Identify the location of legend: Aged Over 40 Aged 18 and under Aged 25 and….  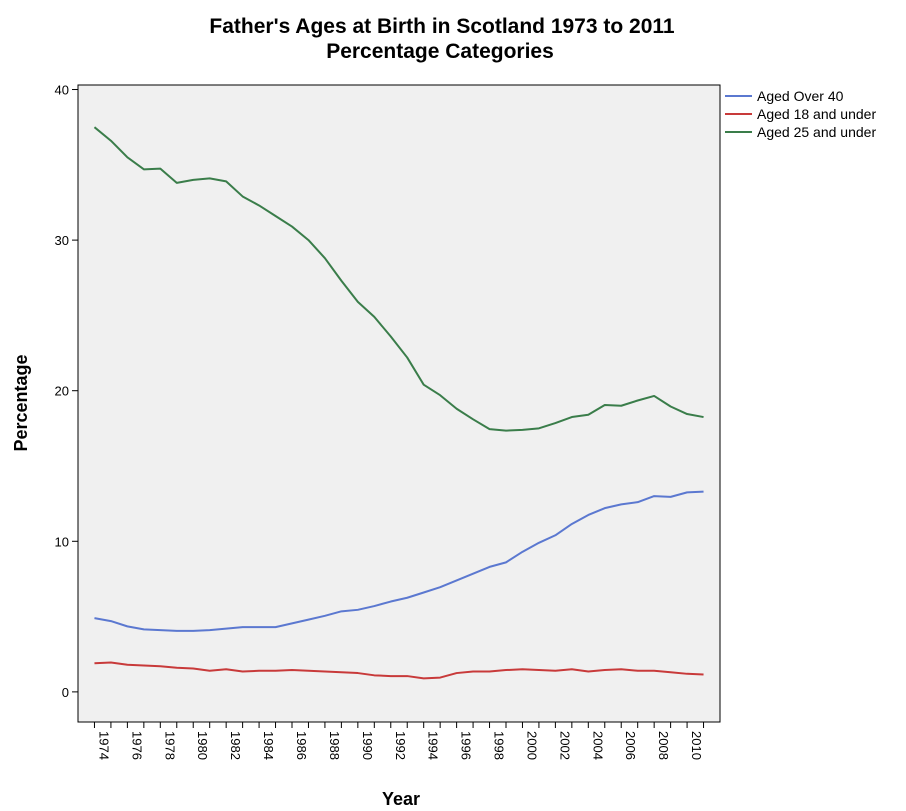
(800, 114).